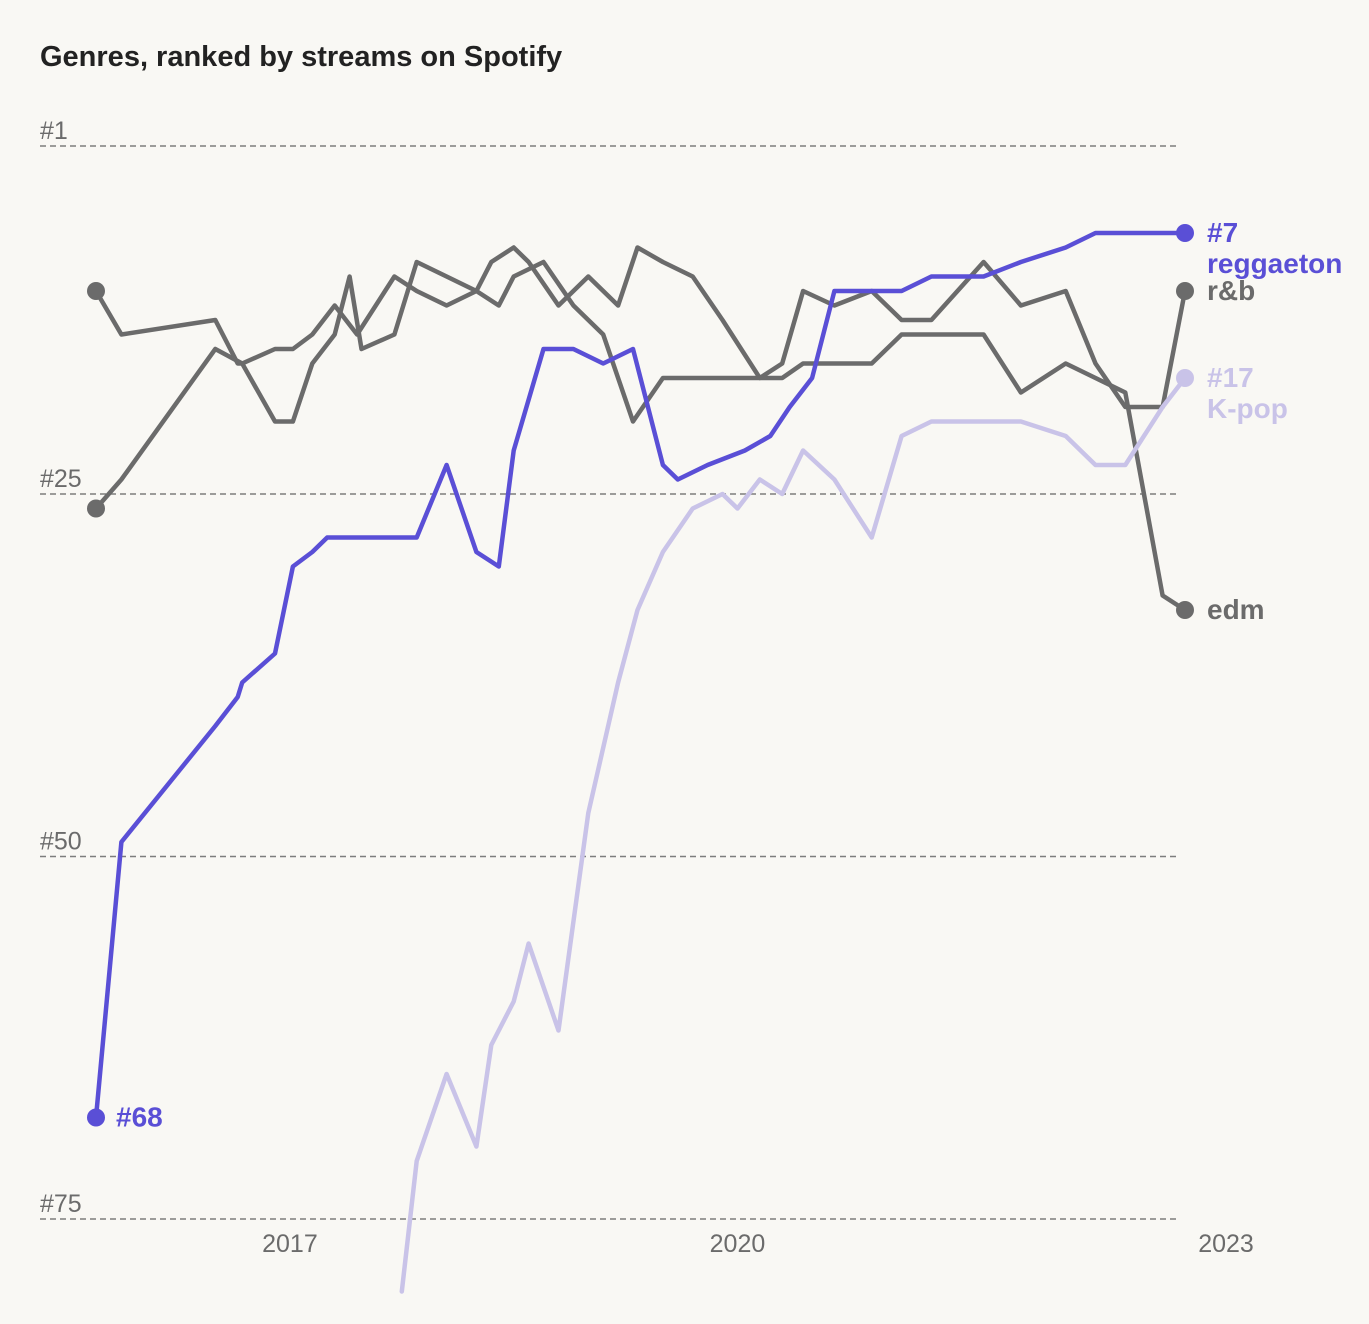 The height and width of the screenshot is (1324, 1369). Describe the element at coordinates (61, 479) in the screenshot. I see `y-tick-label: #25` at that location.